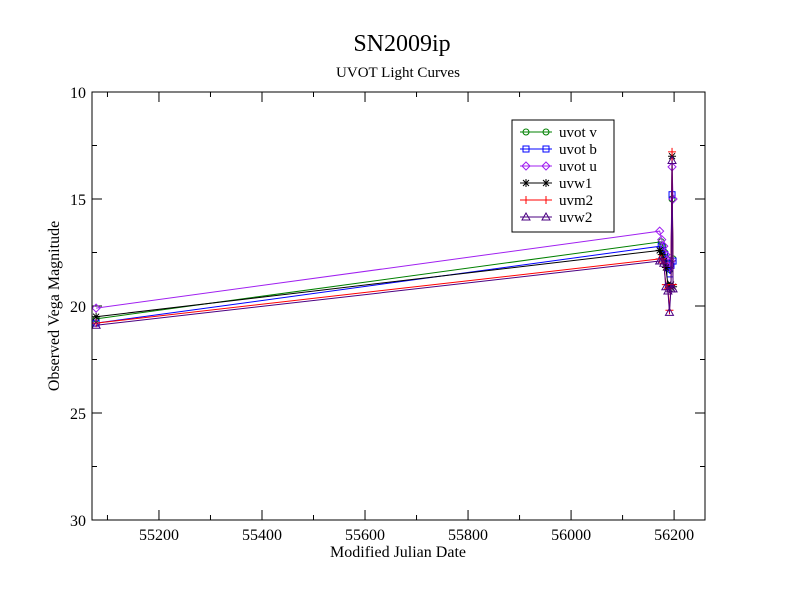 This screenshot has width=792, height=612. I want to click on y-axis-title: Observed Vega Magnitude, so click(54, 306).